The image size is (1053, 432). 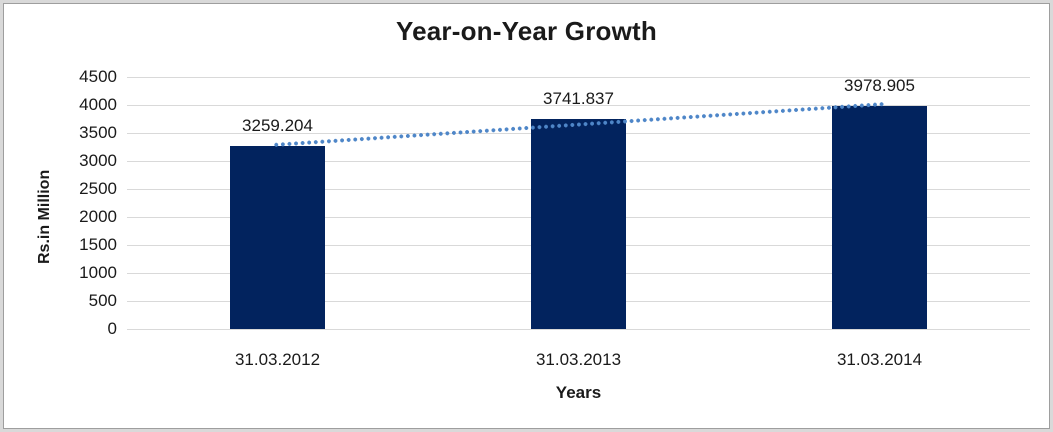 What do you see at coordinates (578, 99) in the screenshot?
I see `bar-data-label: 3741.837` at bounding box center [578, 99].